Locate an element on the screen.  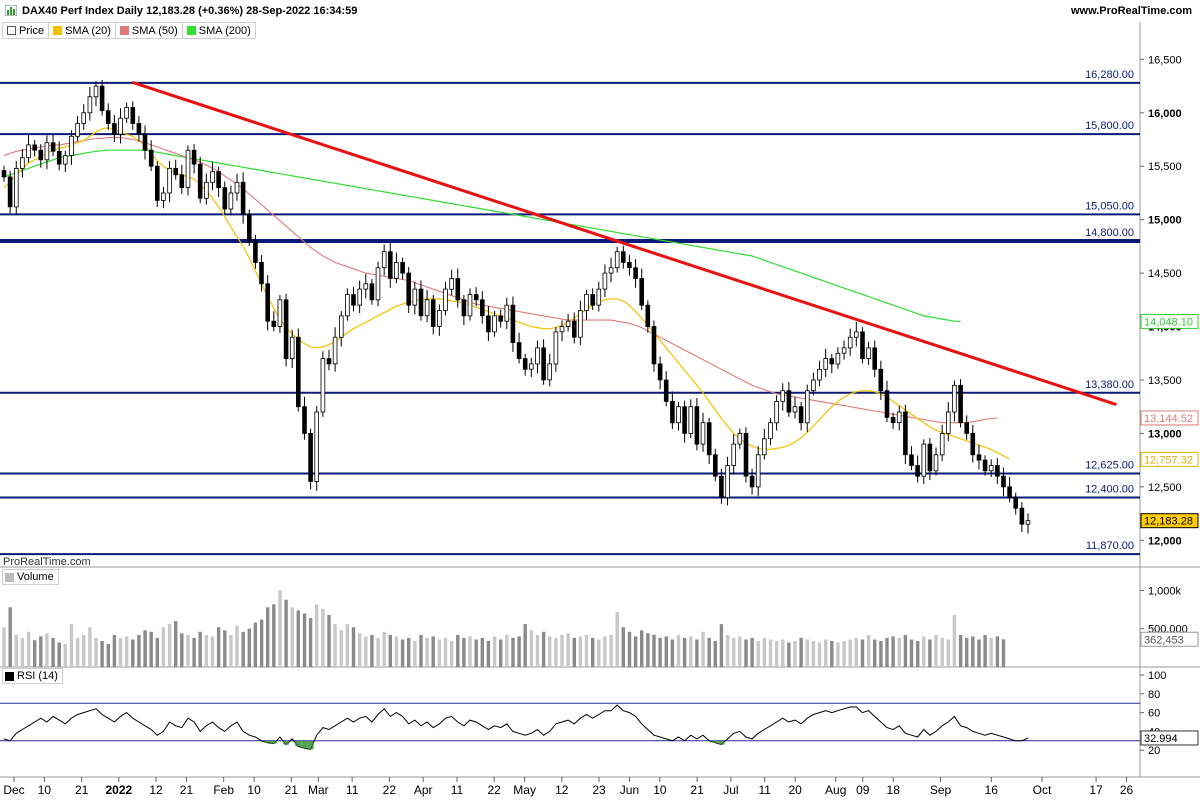
price-tick-label: 15,500 is located at coordinates (1165, 167).